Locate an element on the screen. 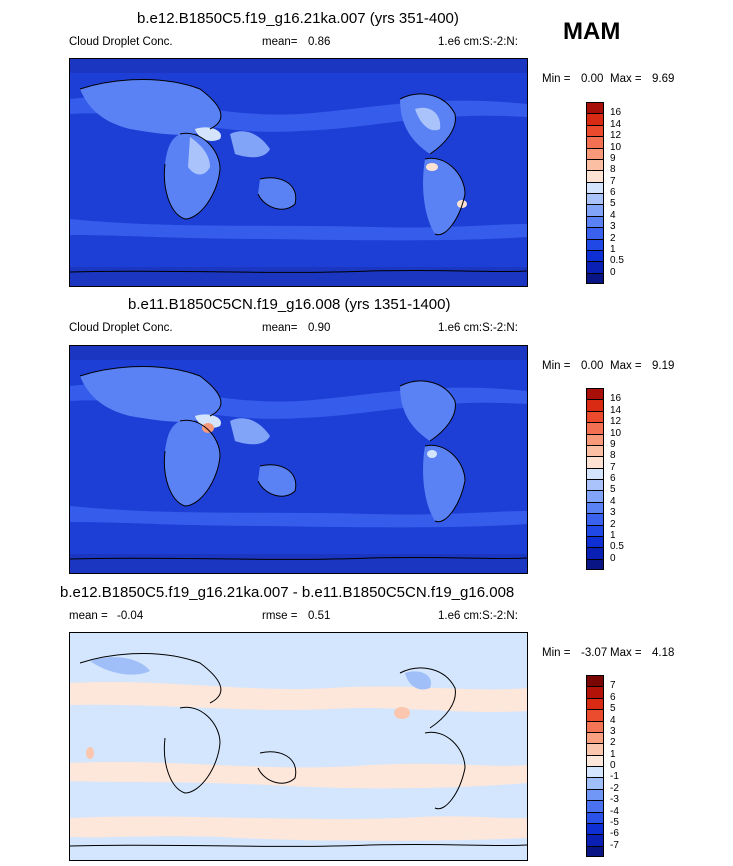  colorbar-tick-label: -2 is located at coordinates (614, 788).